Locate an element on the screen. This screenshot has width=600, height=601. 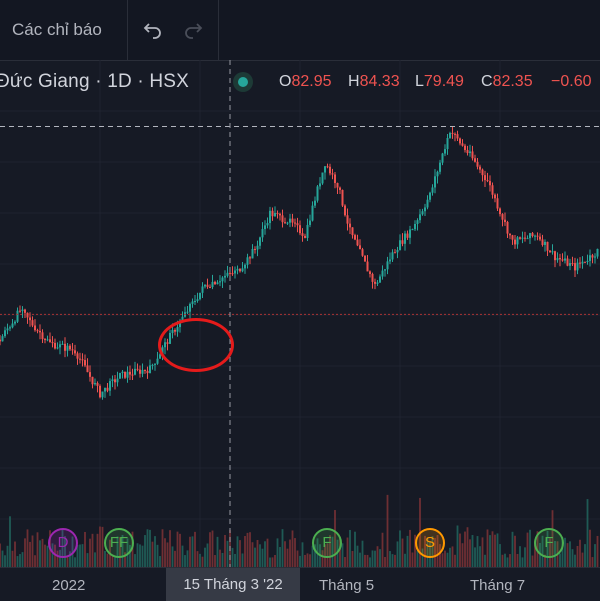
indicators-button: Các chỉ báo is located at coordinates (64, 30).